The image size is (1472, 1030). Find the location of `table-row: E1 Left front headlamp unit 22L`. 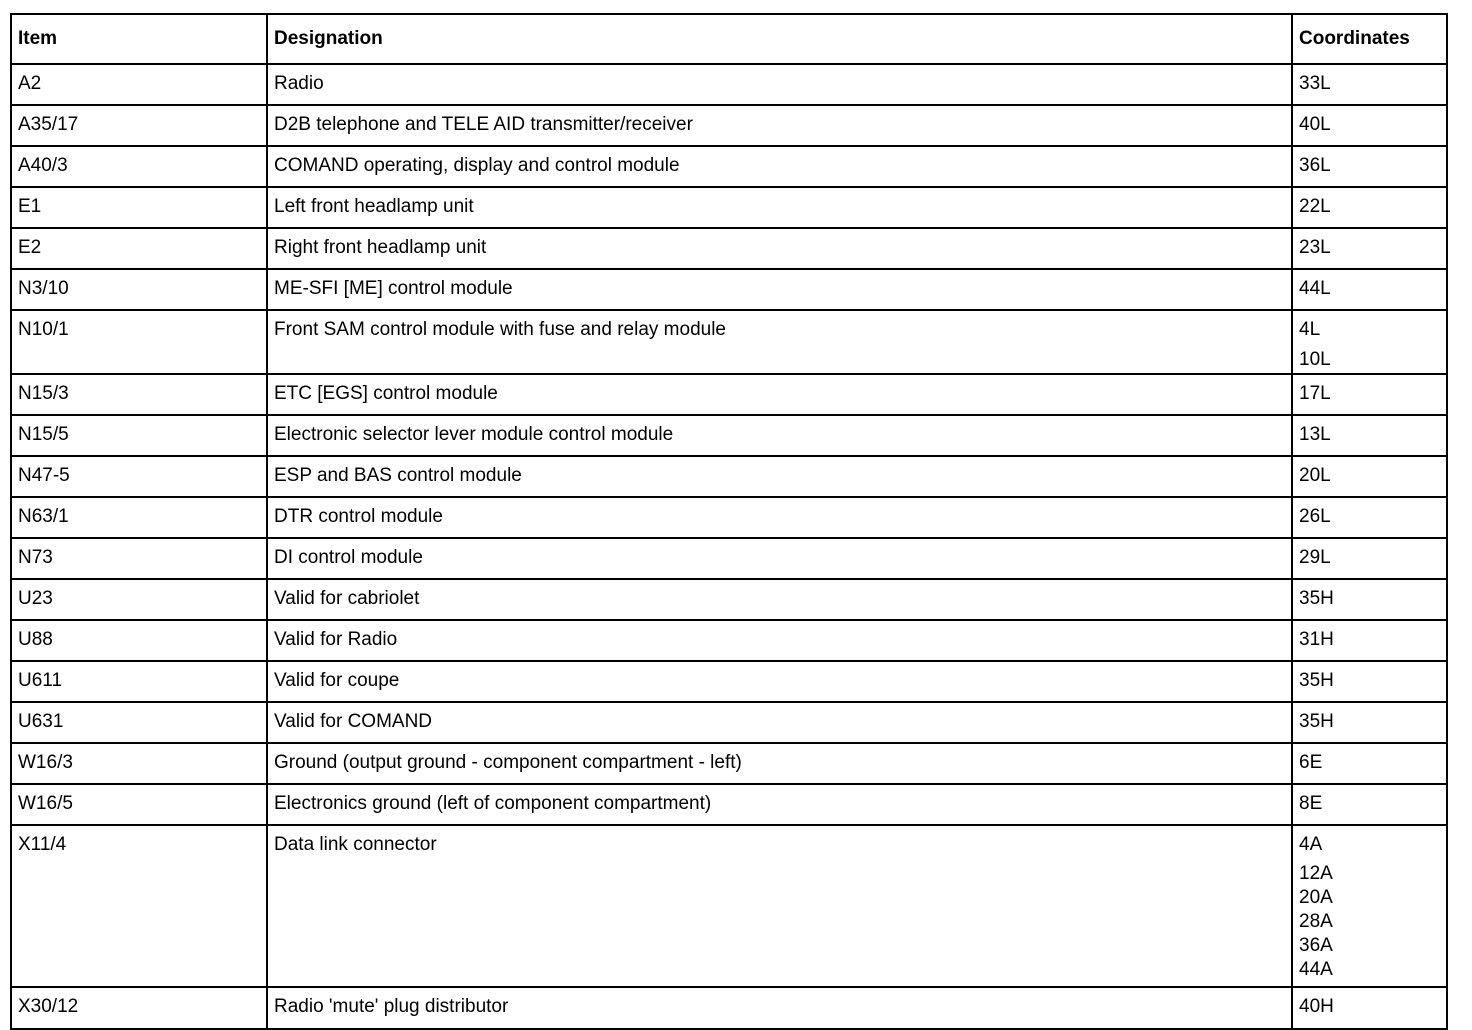

table-row: E1 Left front headlamp unit 22L is located at coordinates (730, 208).